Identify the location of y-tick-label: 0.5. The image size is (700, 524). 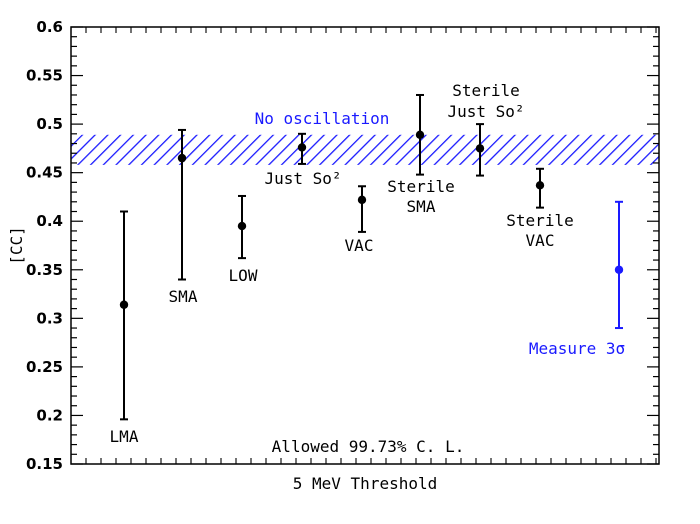
(49, 124).